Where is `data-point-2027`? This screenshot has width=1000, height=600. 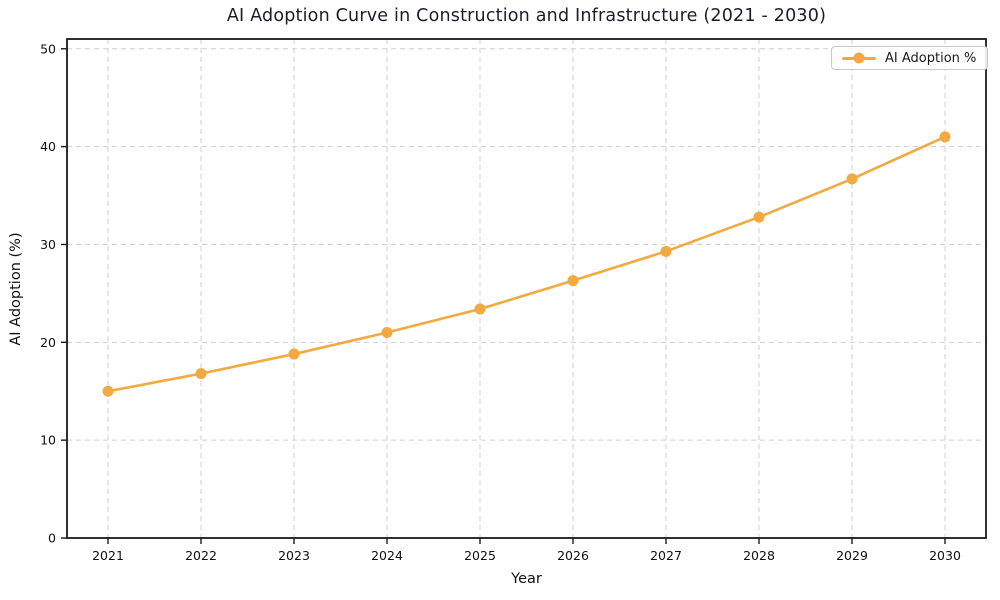
data-point-2027 is located at coordinates (666, 251).